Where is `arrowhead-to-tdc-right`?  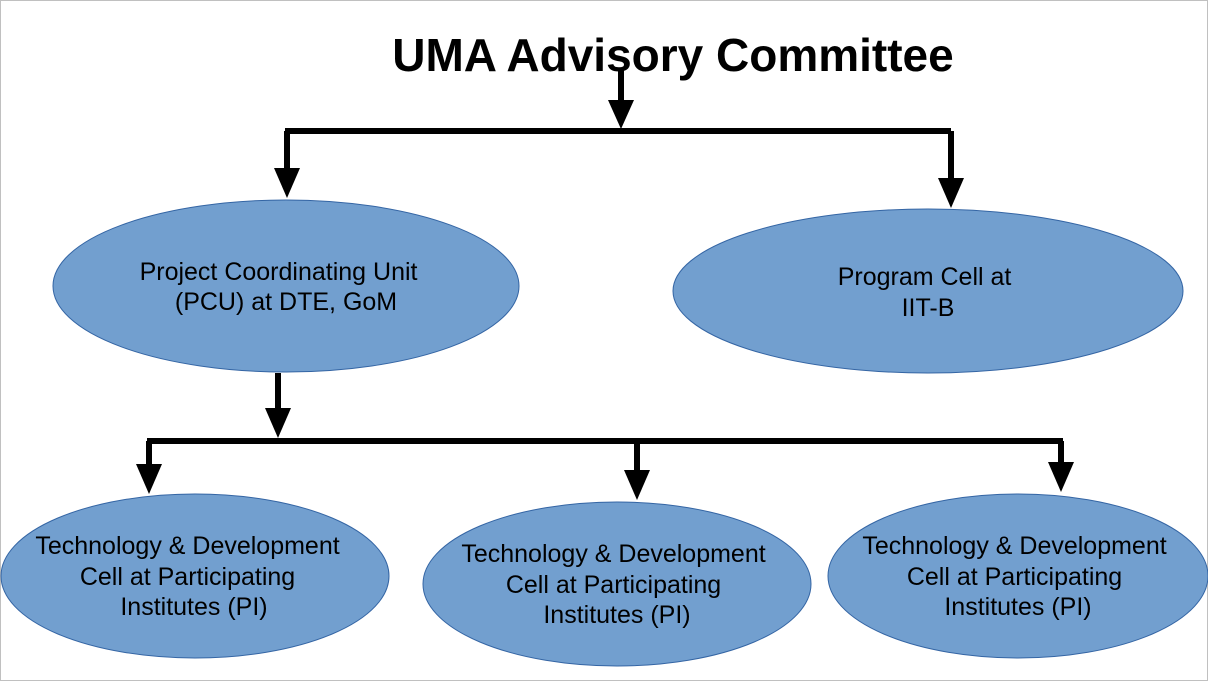 arrowhead-to-tdc-right is located at coordinates (1061, 477).